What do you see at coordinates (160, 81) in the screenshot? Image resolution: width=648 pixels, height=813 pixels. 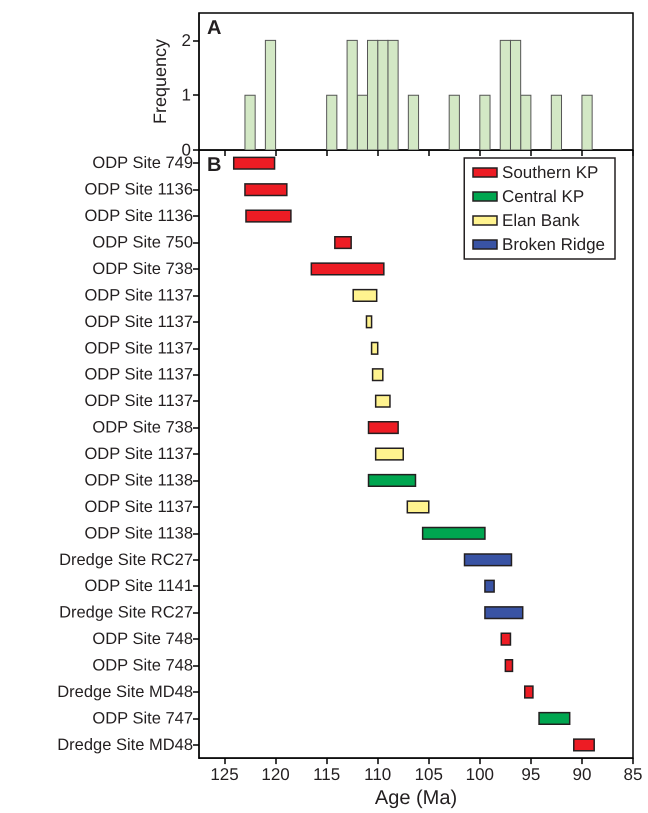 I see `y-axis-title: Frequency` at bounding box center [160, 81].